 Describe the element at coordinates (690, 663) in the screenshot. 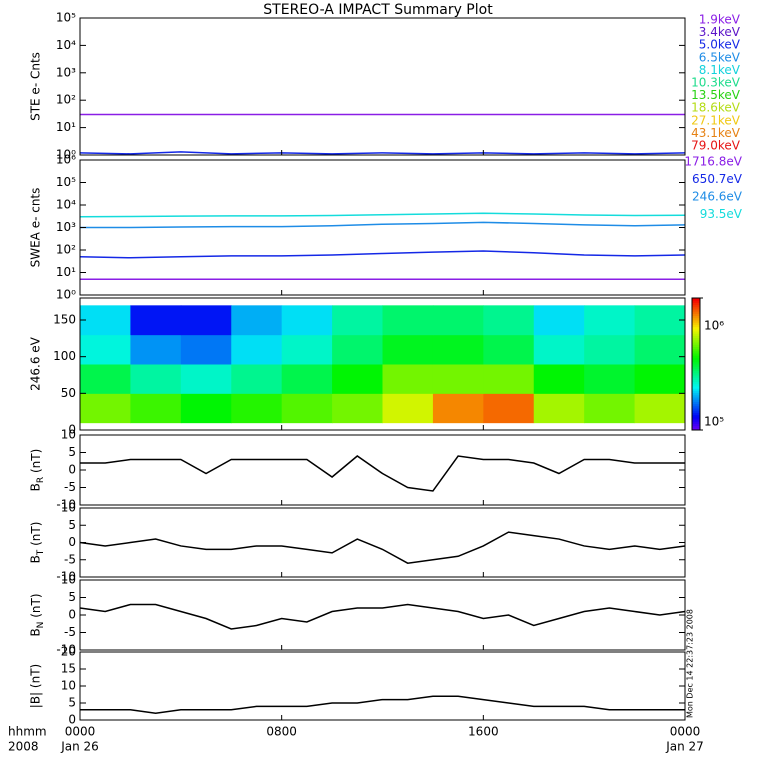

I see `timestamp: Mon Dec 14 22:37:23 2008` at that location.